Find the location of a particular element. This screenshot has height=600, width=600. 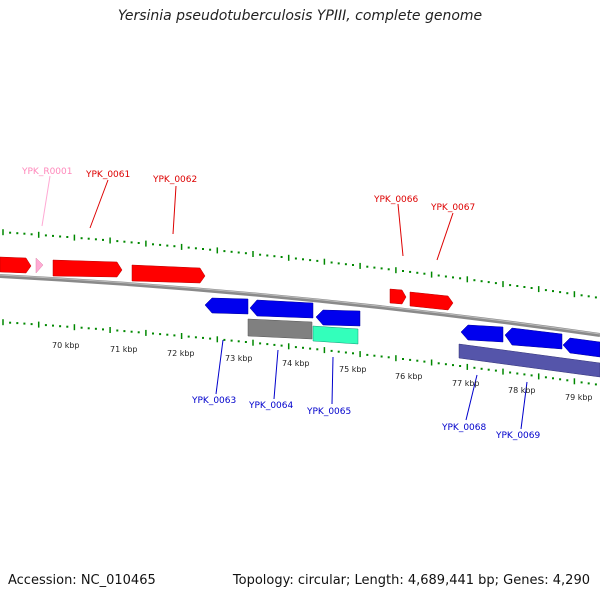

gene-label-ypk-0061: YPK_0061 is located at coordinates (107, 175).